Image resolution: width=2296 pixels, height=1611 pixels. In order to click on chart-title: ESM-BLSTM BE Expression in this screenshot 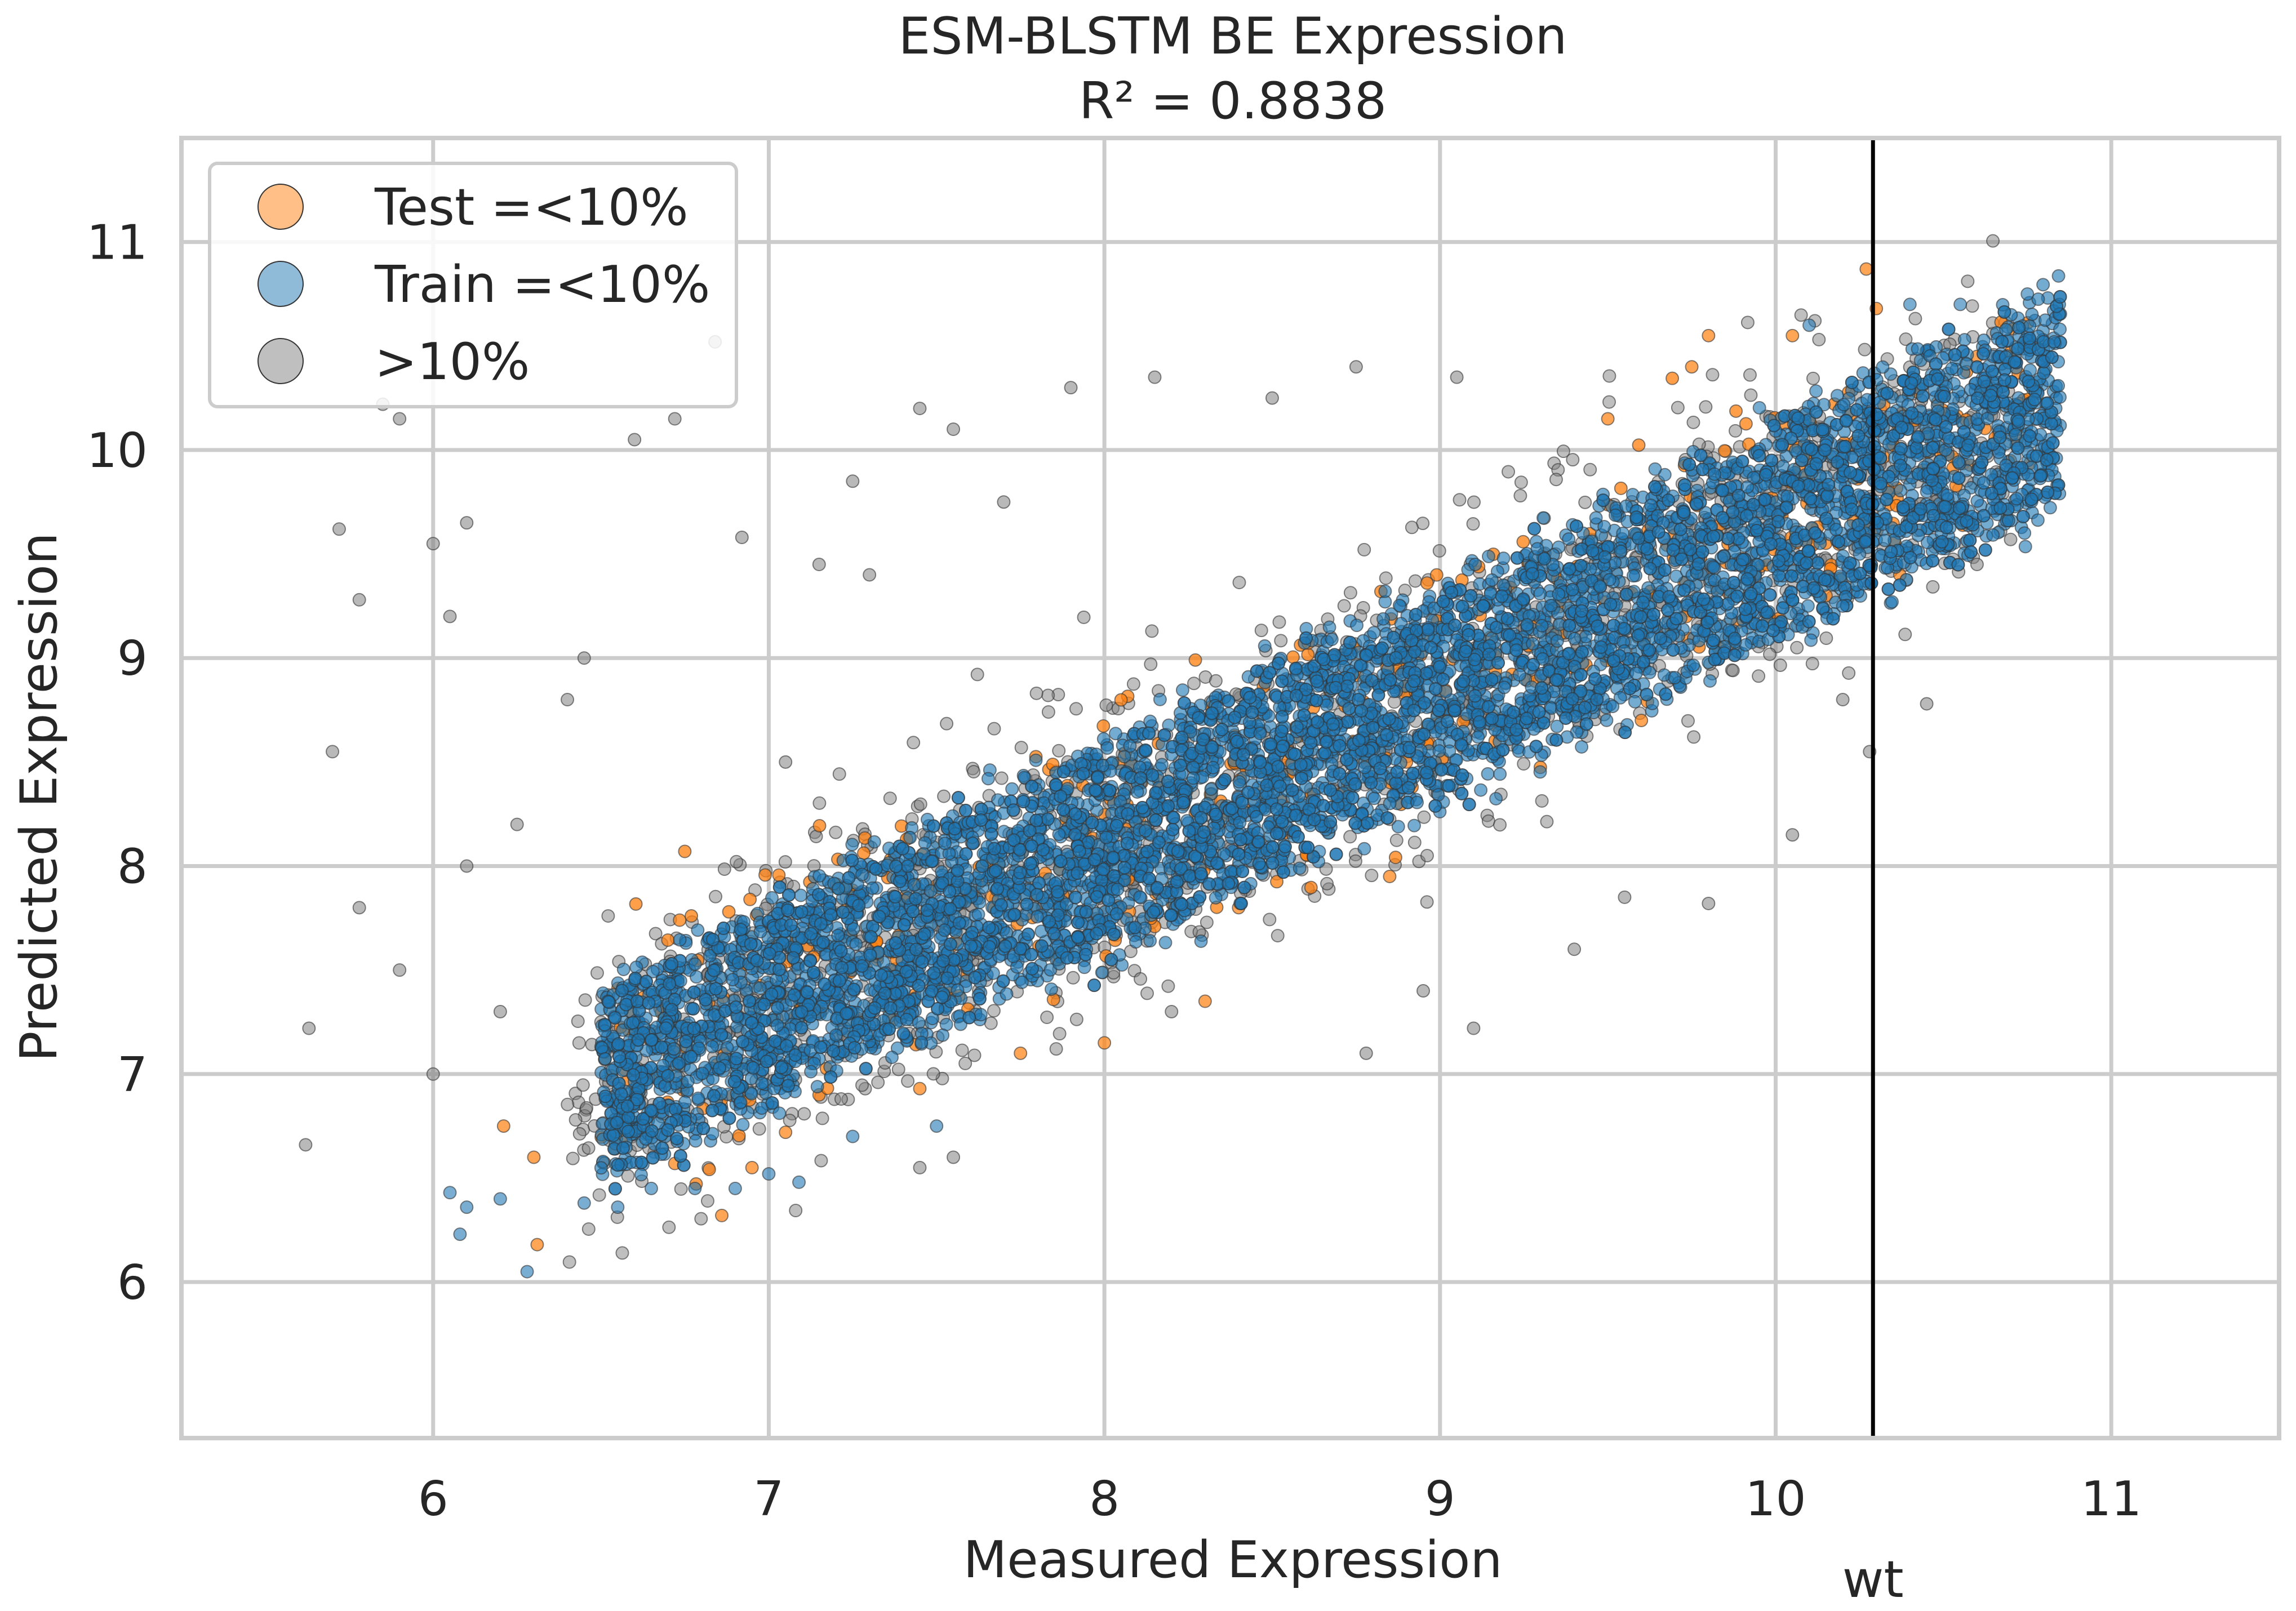, I will do `click(1233, 36)`.